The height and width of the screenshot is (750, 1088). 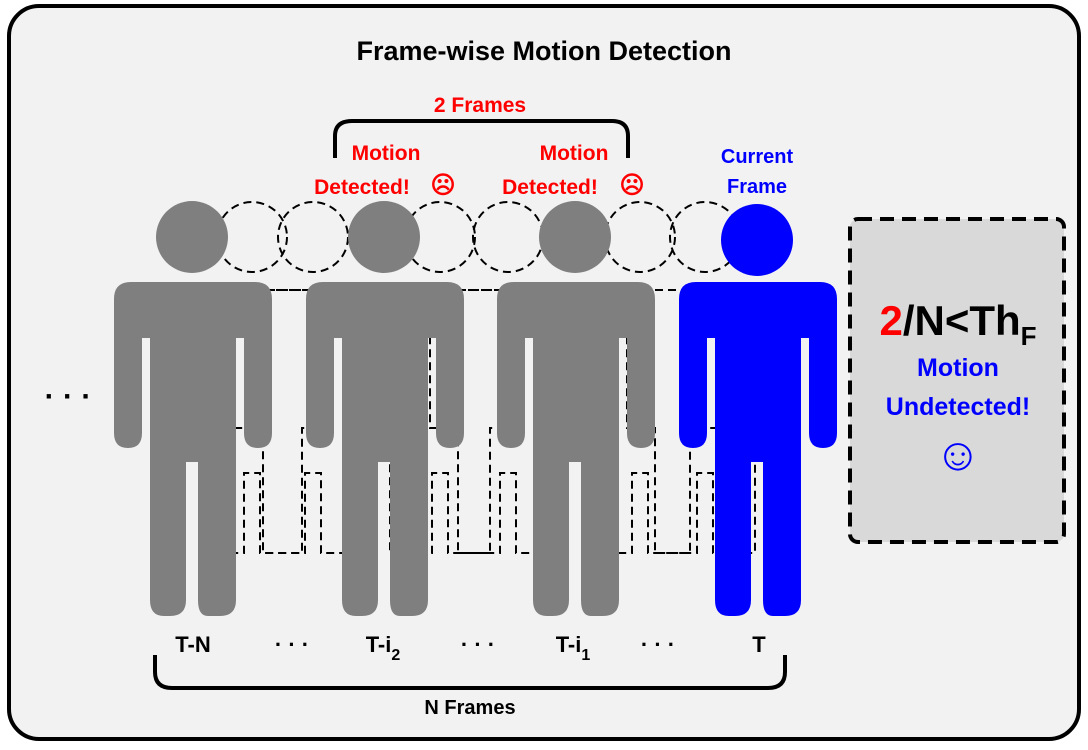 What do you see at coordinates (757, 157) in the screenshot?
I see `current-label: Current` at bounding box center [757, 157].